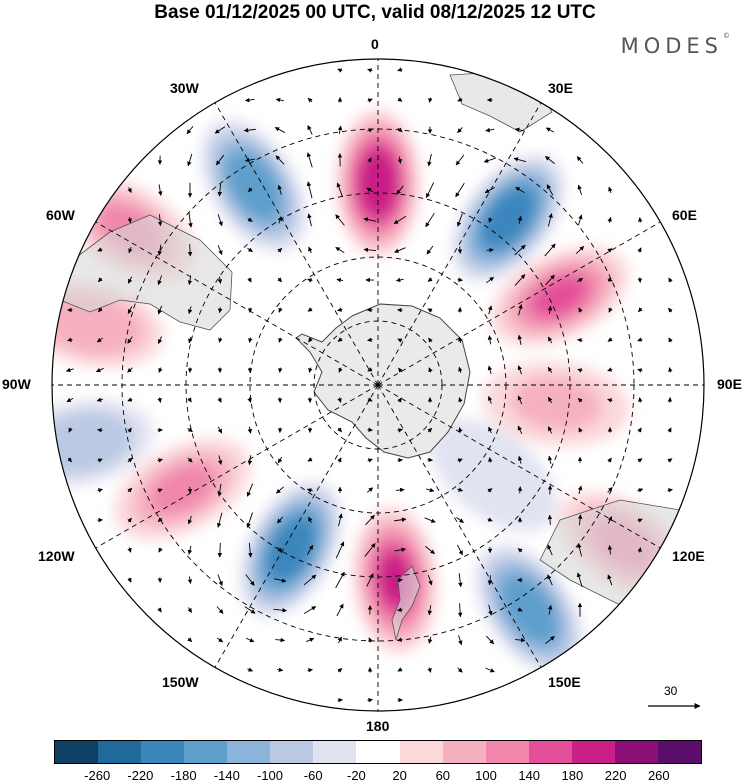  I want to click on lon-label-150w: 150W, so click(180, 682).